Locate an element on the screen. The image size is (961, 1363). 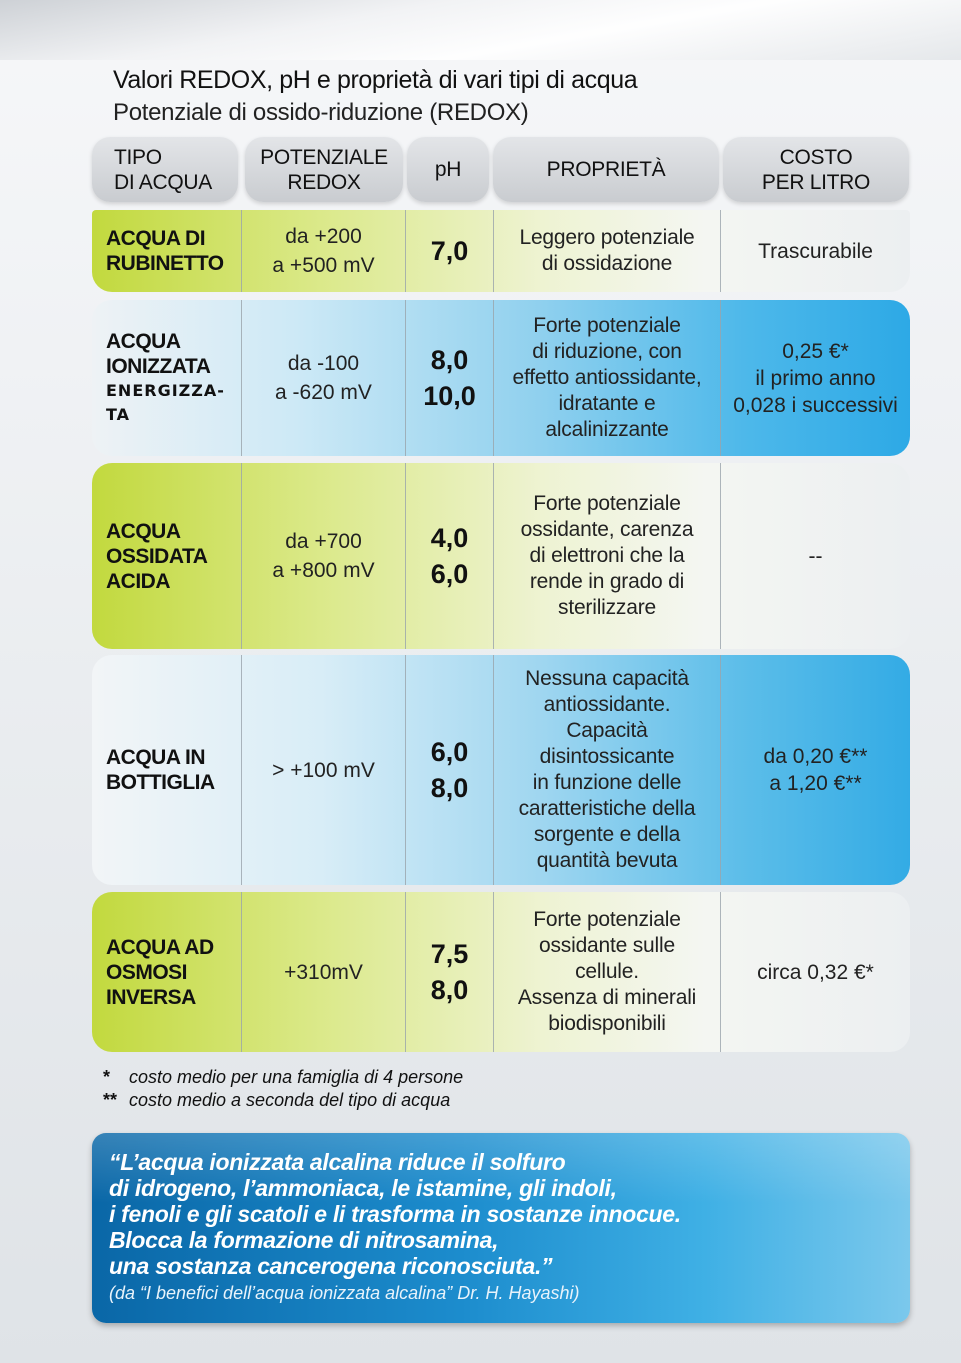
cell-redox: da -100 a -620 mV is located at coordinates (323, 378).